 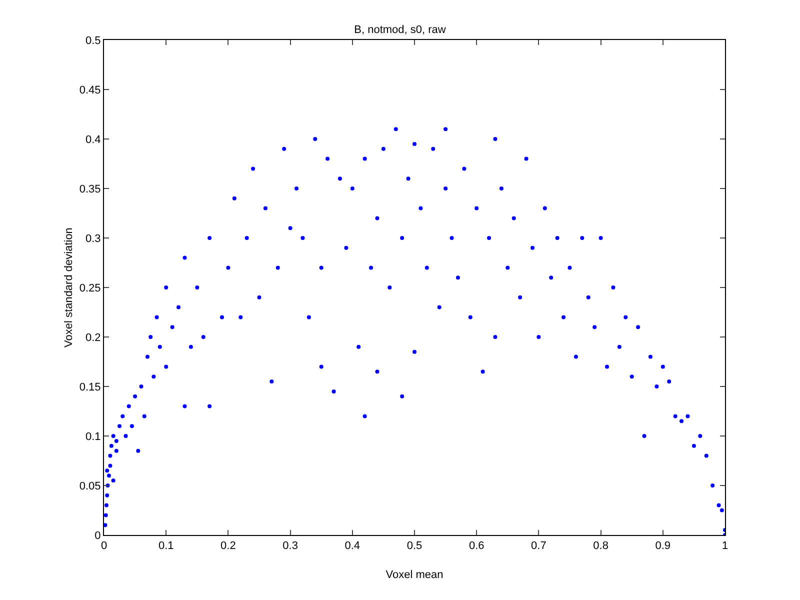 I want to click on x-tick-label: 0.3, so click(x=290, y=546).